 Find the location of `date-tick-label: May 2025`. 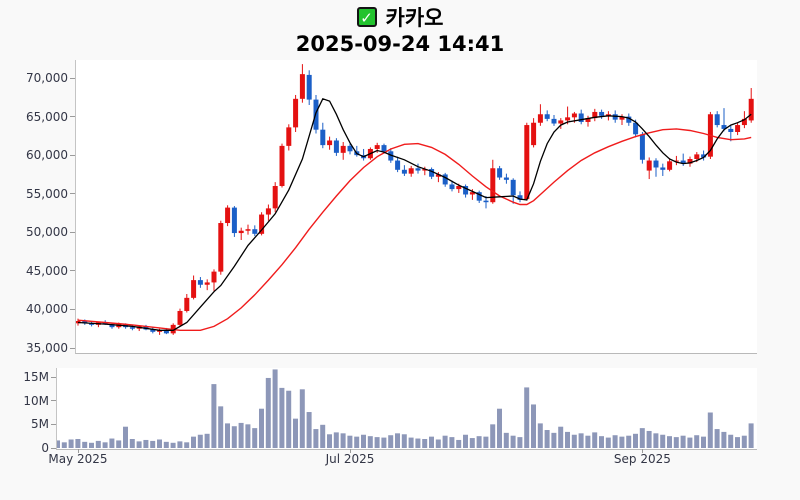

date-tick-label: May 2025 is located at coordinates (78, 459).